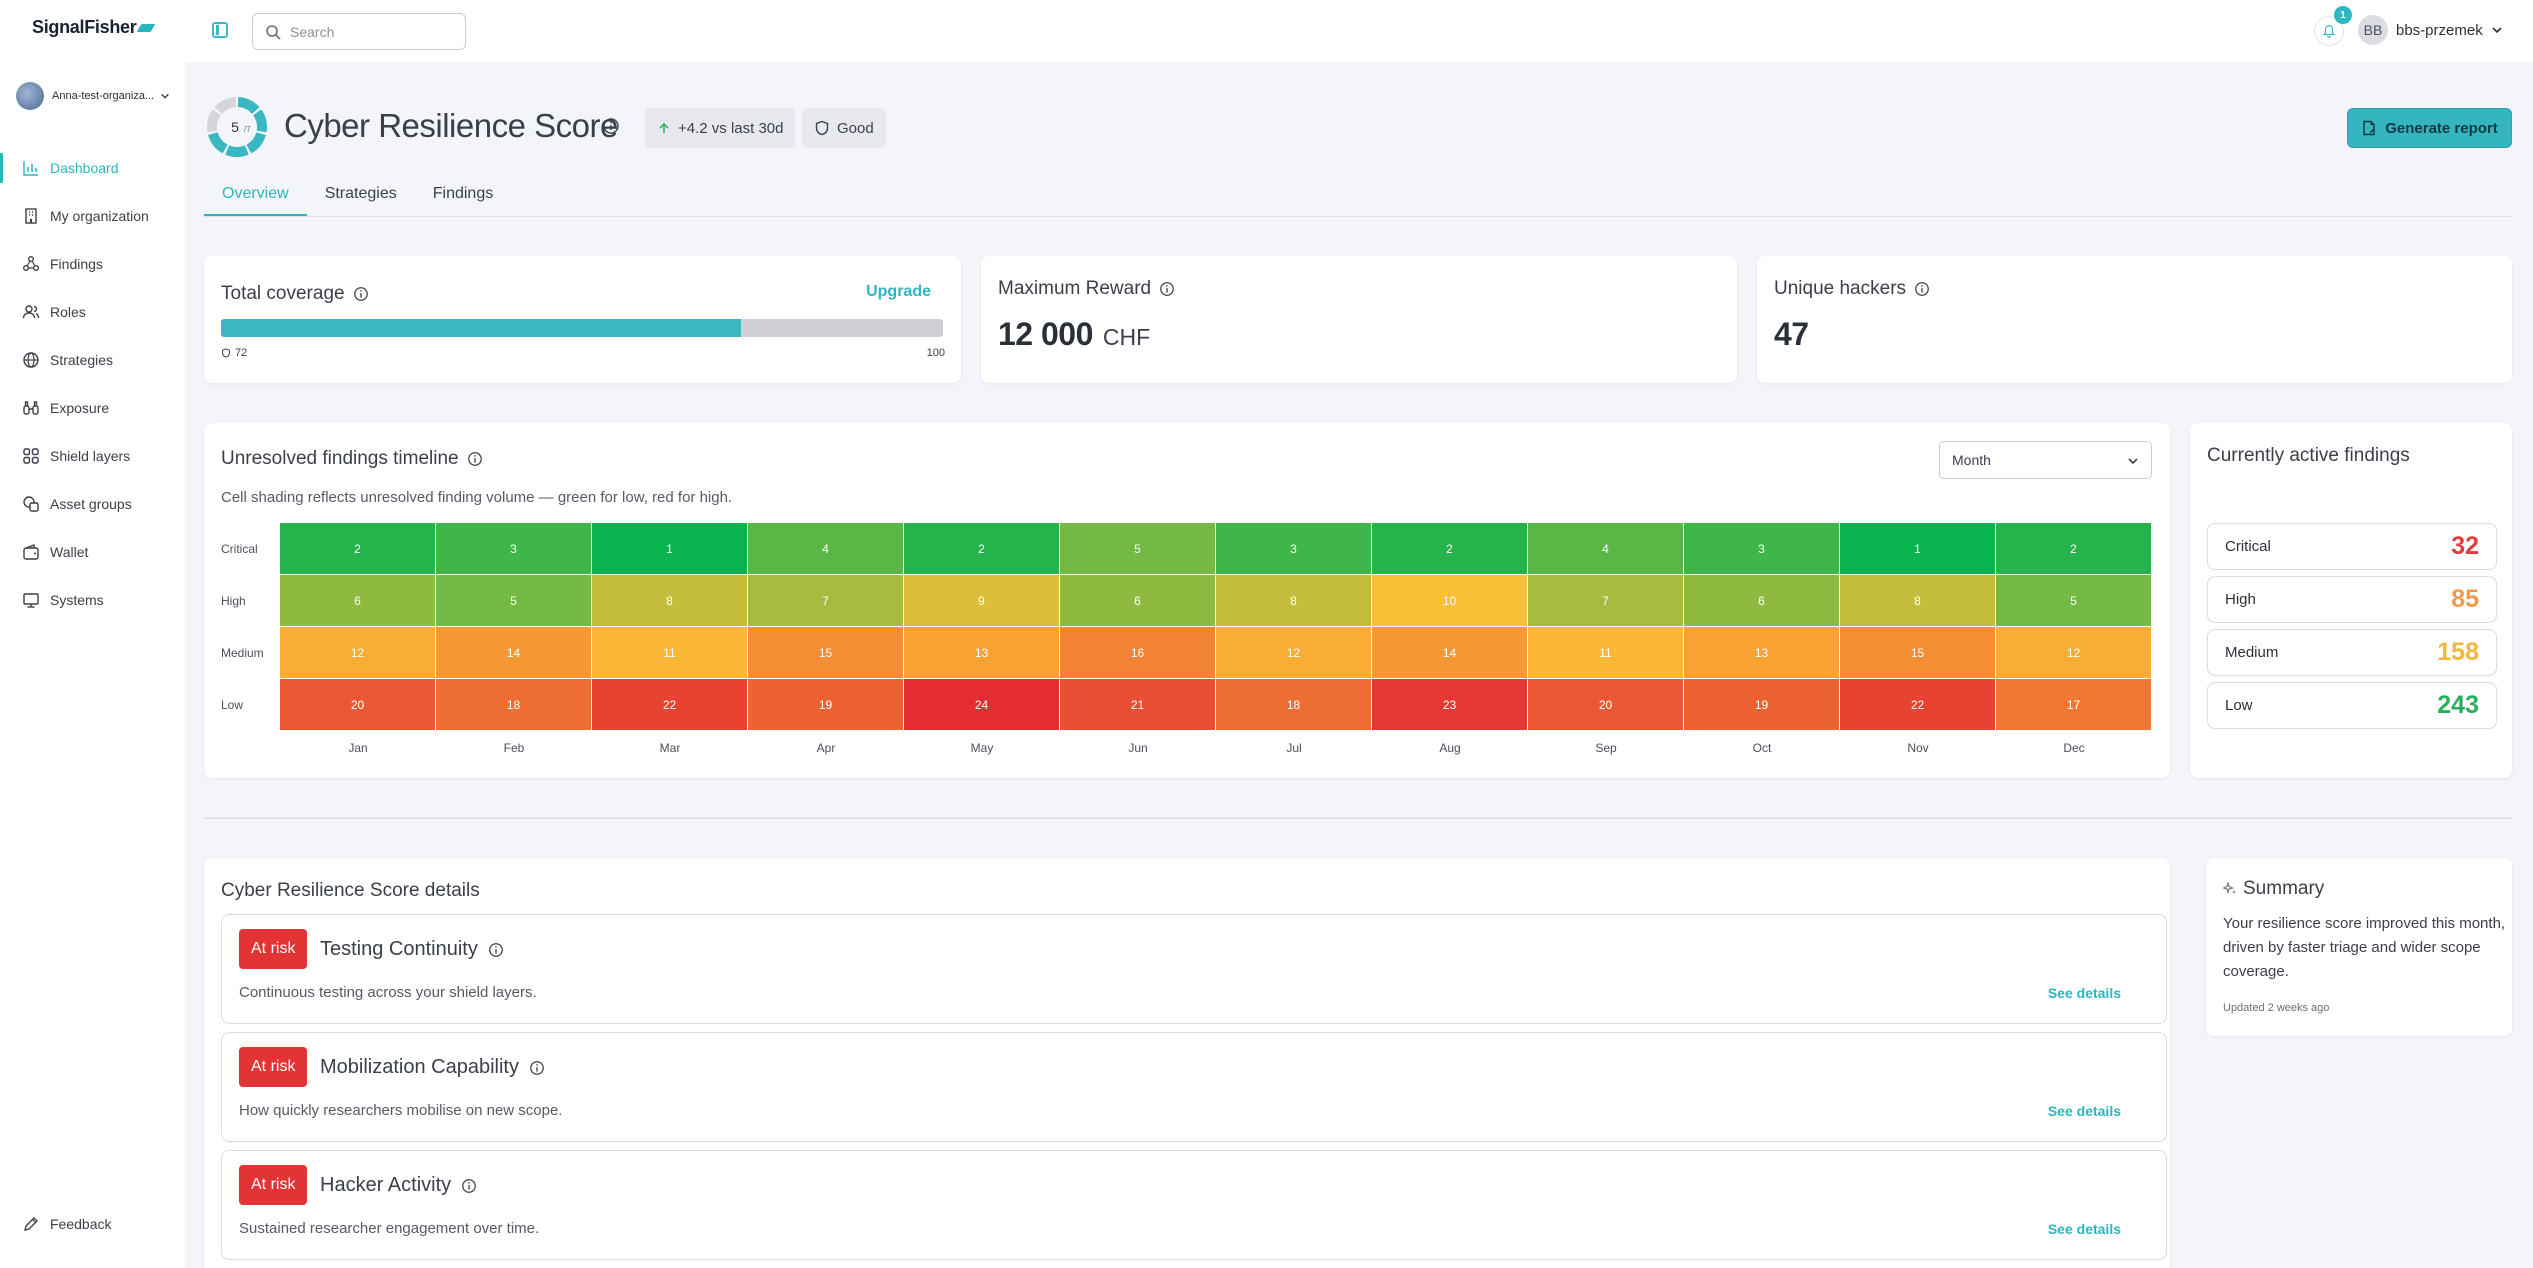 The image size is (2533, 1268). Describe the element at coordinates (235, 127) in the screenshot. I see `score-value: 5` at that location.